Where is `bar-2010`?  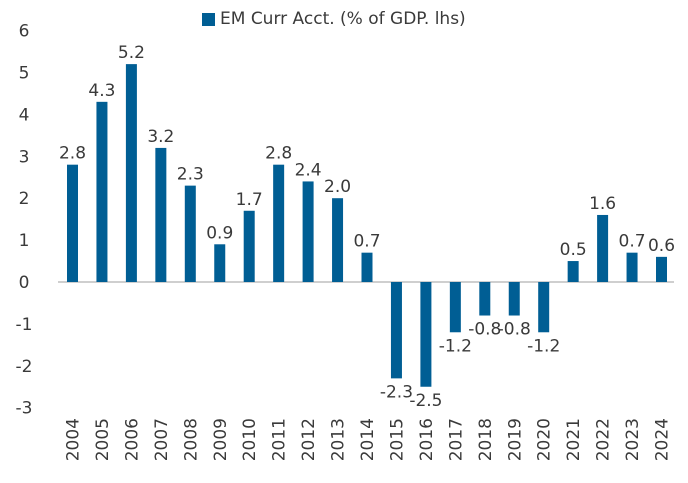
bar-2010 is located at coordinates (249, 246).